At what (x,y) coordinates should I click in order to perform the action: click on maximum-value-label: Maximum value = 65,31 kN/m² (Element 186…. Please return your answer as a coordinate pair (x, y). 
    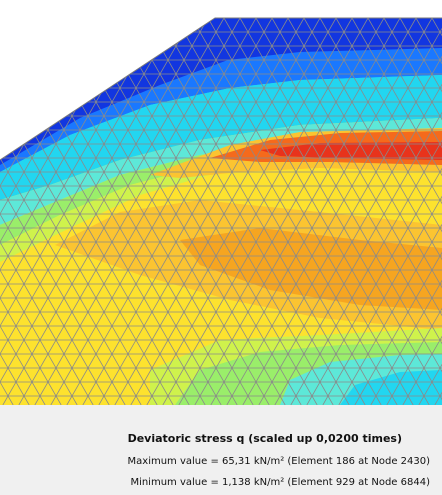
    Looking at the image, I should click on (278, 461).